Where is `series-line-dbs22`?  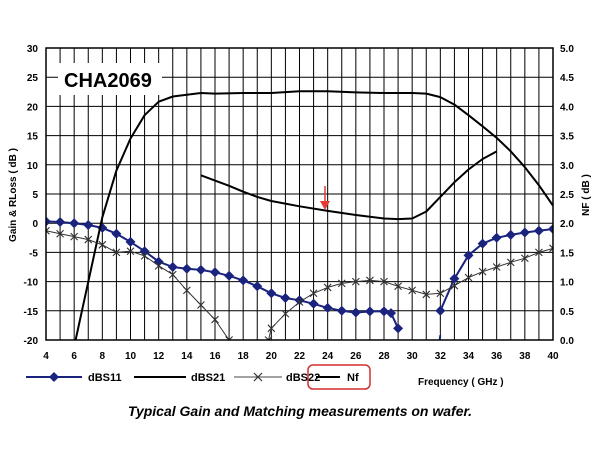
series-line-dbs22 is located at coordinates (410, 293).